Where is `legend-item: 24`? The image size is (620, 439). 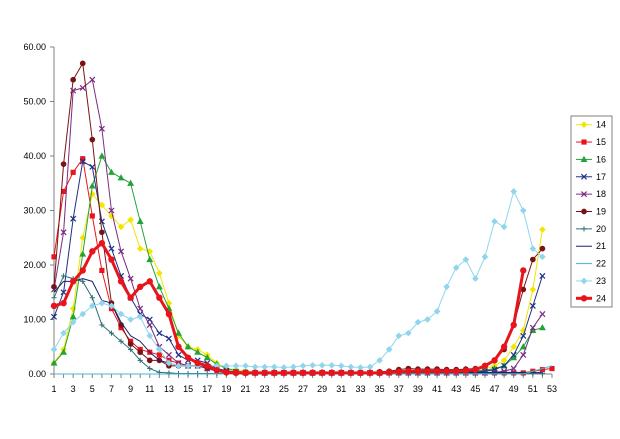
legend-item: 24 is located at coordinates (591, 298).